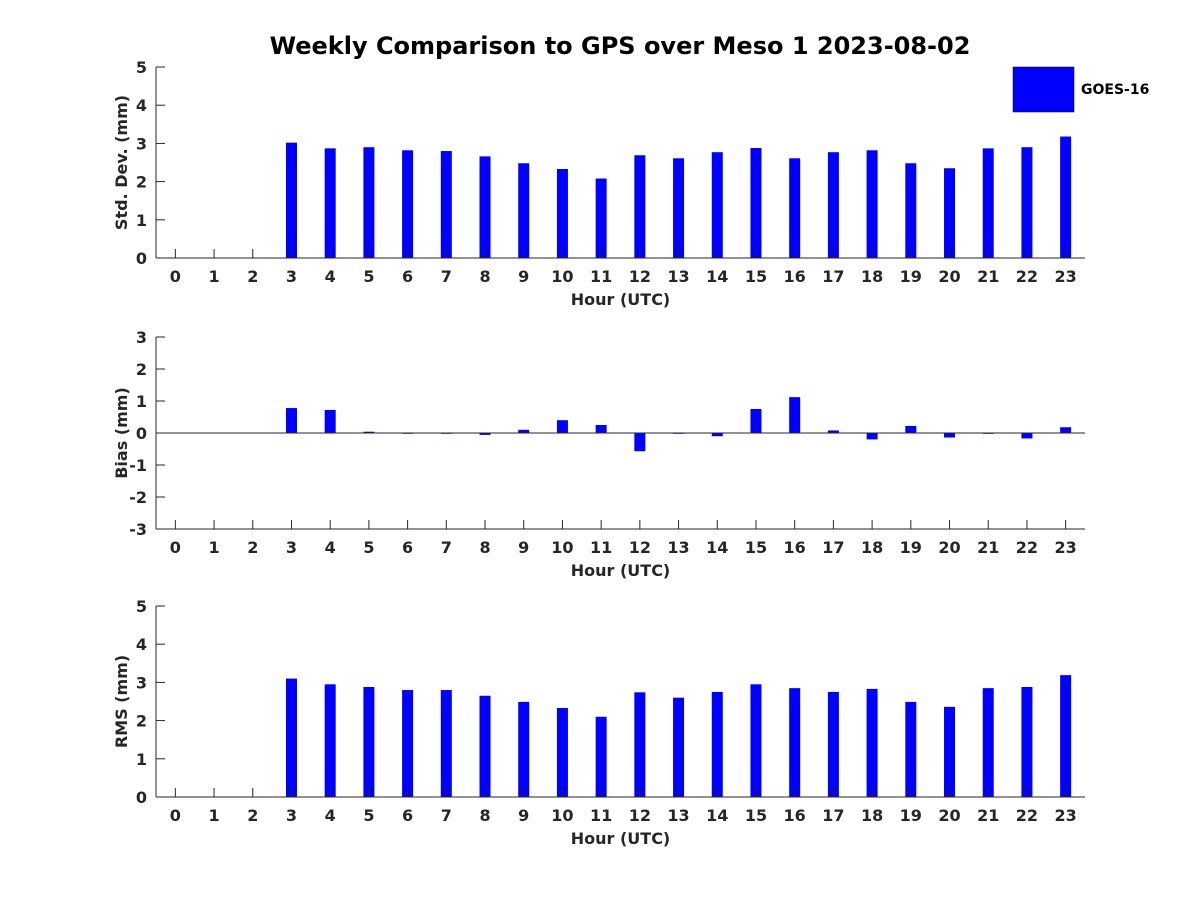  Describe the element at coordinates (175, 547) in the screenshot. I see `bias-x-tick-label-0: 0` at that location.